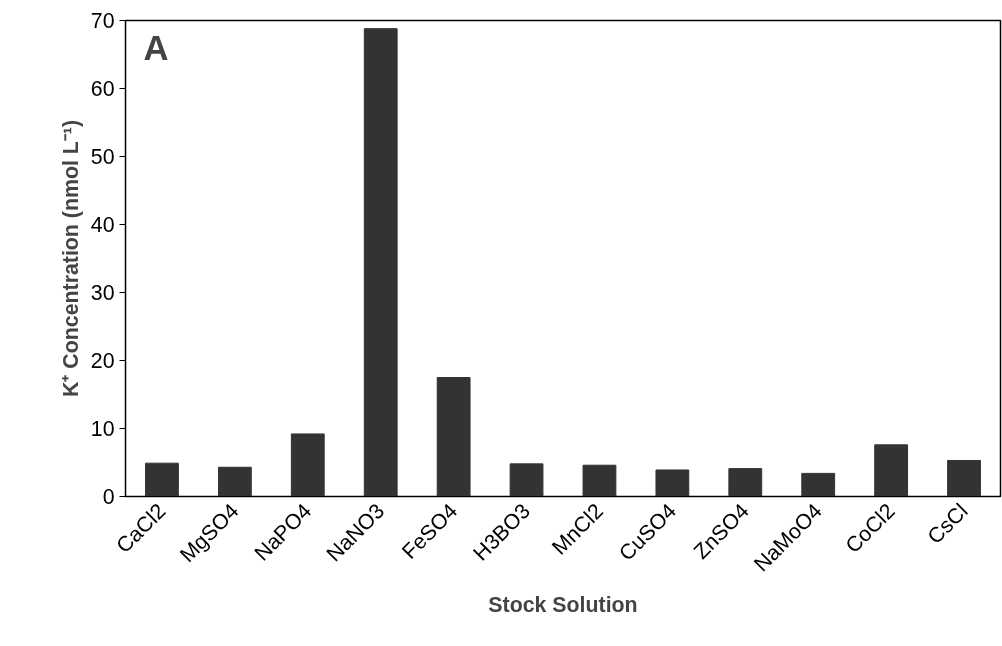 This screenshot has width=1002, height=646. Describe the element at coordinates (108, 497) in the screenshot. I see `y-tick-label: 0` at that location.